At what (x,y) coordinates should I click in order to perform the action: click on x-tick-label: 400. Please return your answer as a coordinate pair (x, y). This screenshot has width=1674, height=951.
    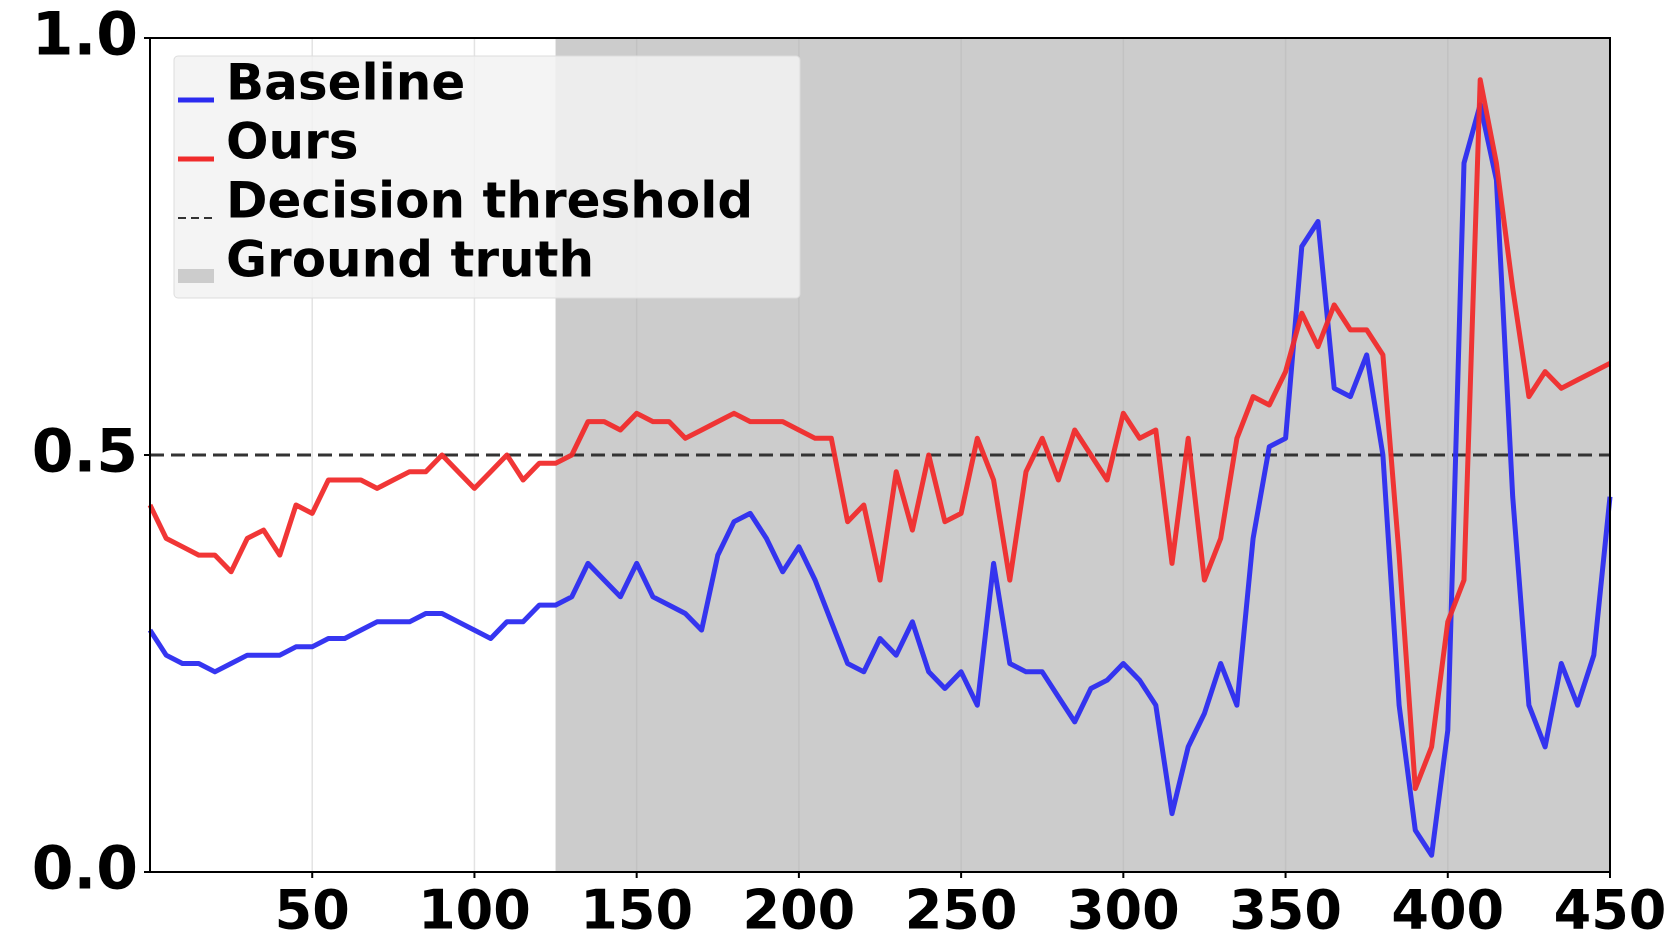
    Looking at the image, I should click on (1447, 910).